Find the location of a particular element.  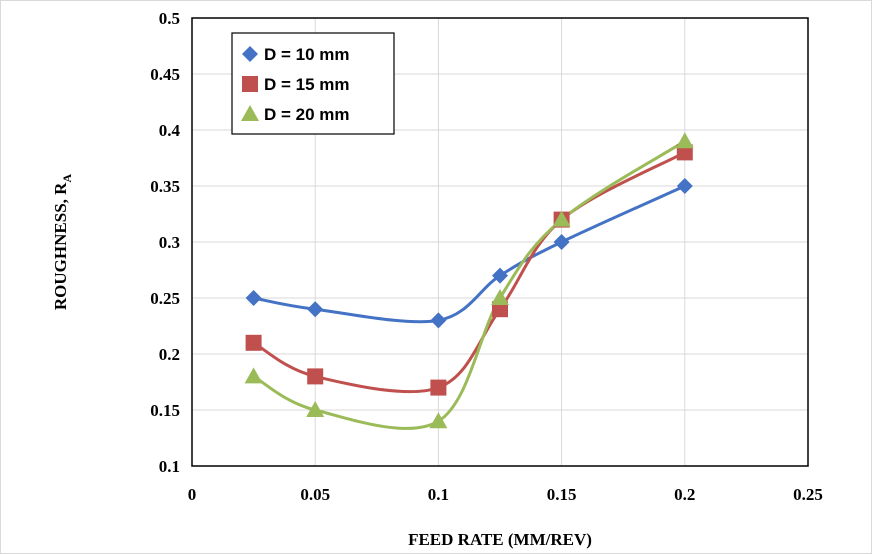

y-axis-title: ROUGHNESS, RA is located at coordinates (62, 242).